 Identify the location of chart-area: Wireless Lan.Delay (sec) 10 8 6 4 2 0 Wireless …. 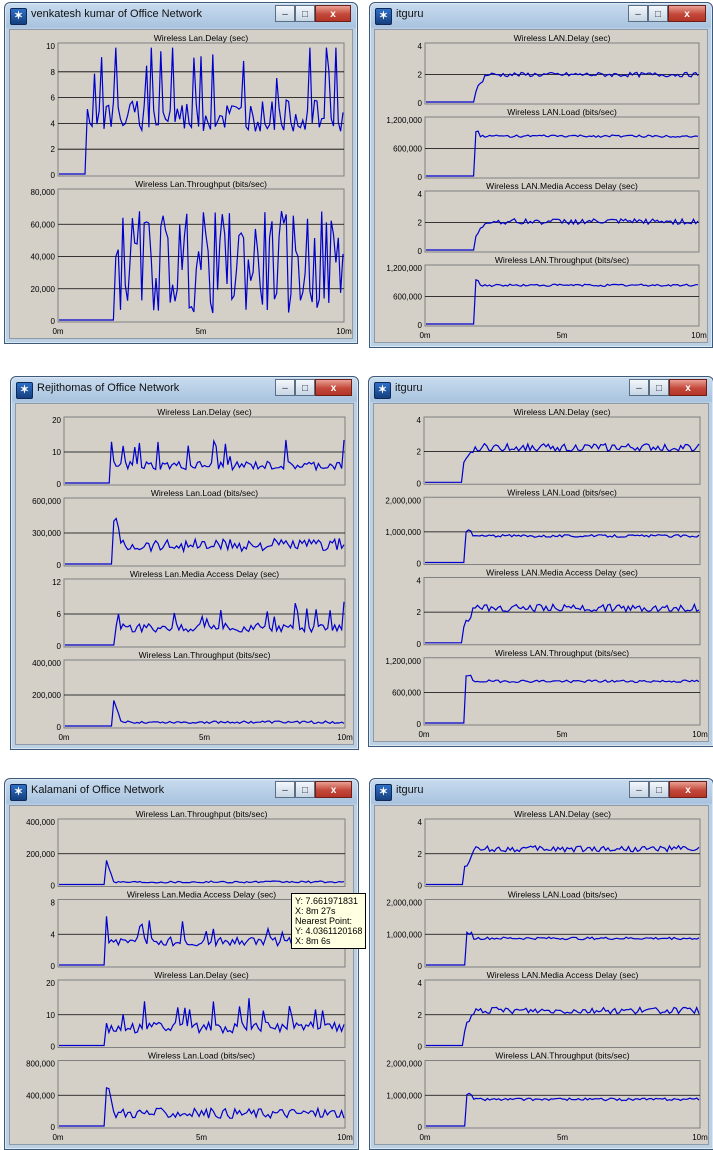
(181, 184).